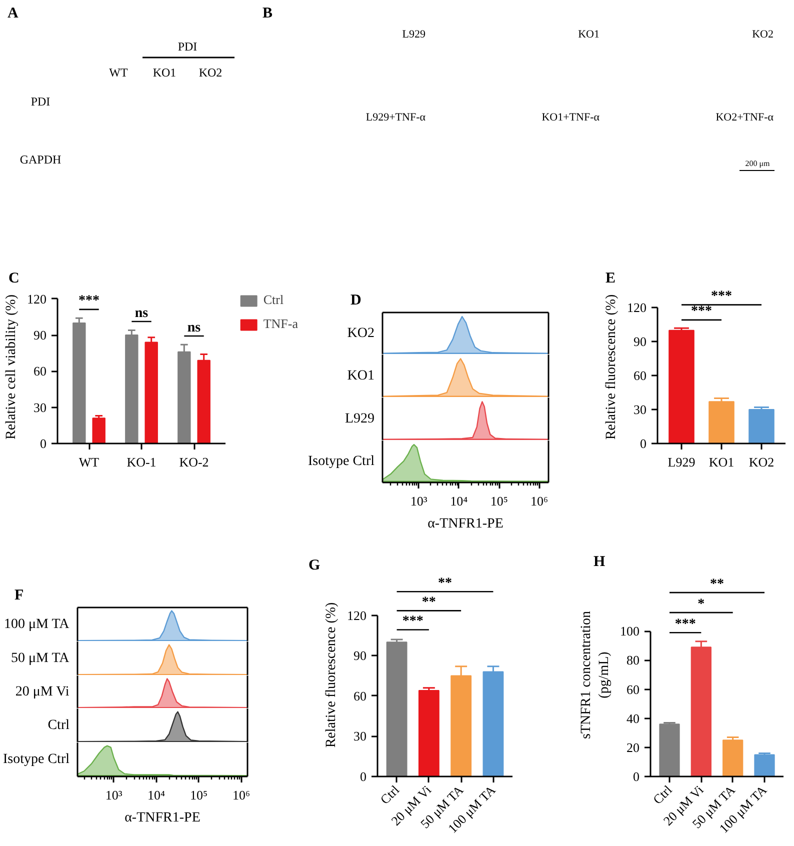 The image size is (794, 846). Describe the element at coordinates (633, 718) in the screenshot. I see `y-tick-label: 40` at that location.